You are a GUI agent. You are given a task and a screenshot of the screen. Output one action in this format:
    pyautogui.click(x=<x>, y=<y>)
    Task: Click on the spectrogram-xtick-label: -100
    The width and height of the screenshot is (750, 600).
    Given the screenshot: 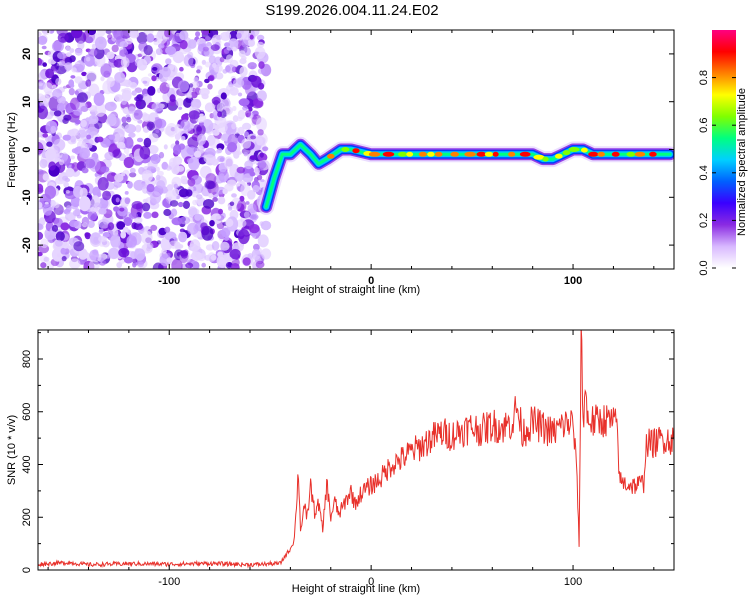 What is the action you would take?
    pyautogui.click(x=169, y=281)
    